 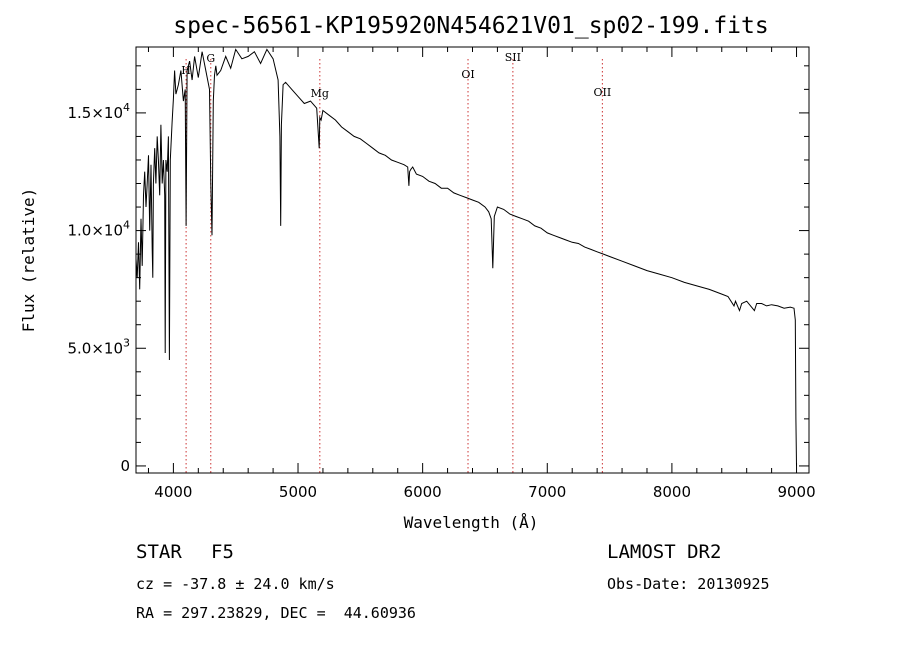 I want to click on x-axis-label: Wavelength (Å), so click(x=471, y=522).